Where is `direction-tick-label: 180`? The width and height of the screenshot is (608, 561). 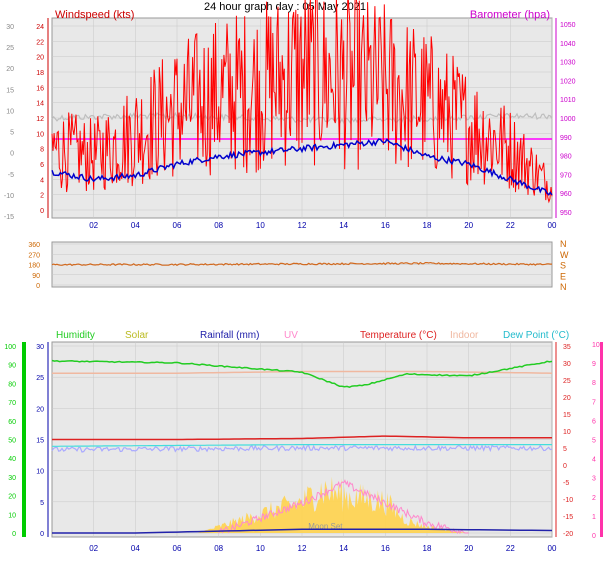 direction-tick-label: 180 is located at coordinates (34, 266).